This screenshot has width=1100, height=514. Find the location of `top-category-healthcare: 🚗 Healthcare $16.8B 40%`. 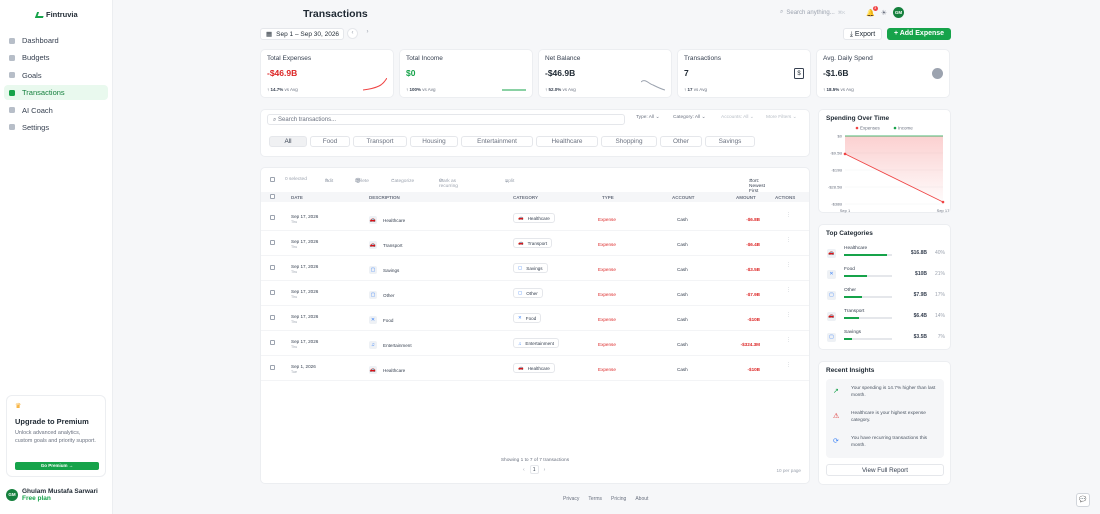

top-category-healthcare: 🚗 Healthcare $16.8B 40% is located at coordinates (886, 255).